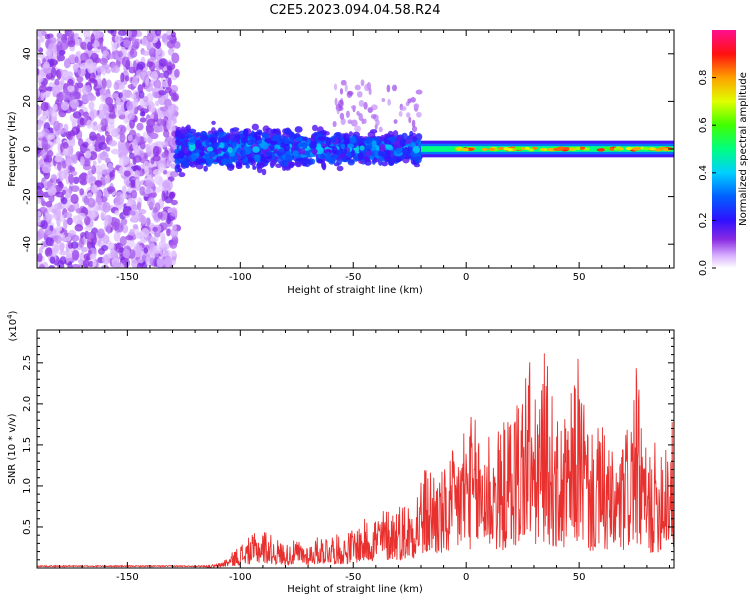 The height and width of the screenshot is (600, 750). Describe the element at coordinates (127, 577) in the screenshot. I see `snr-x-tick-label: -150` at that location.